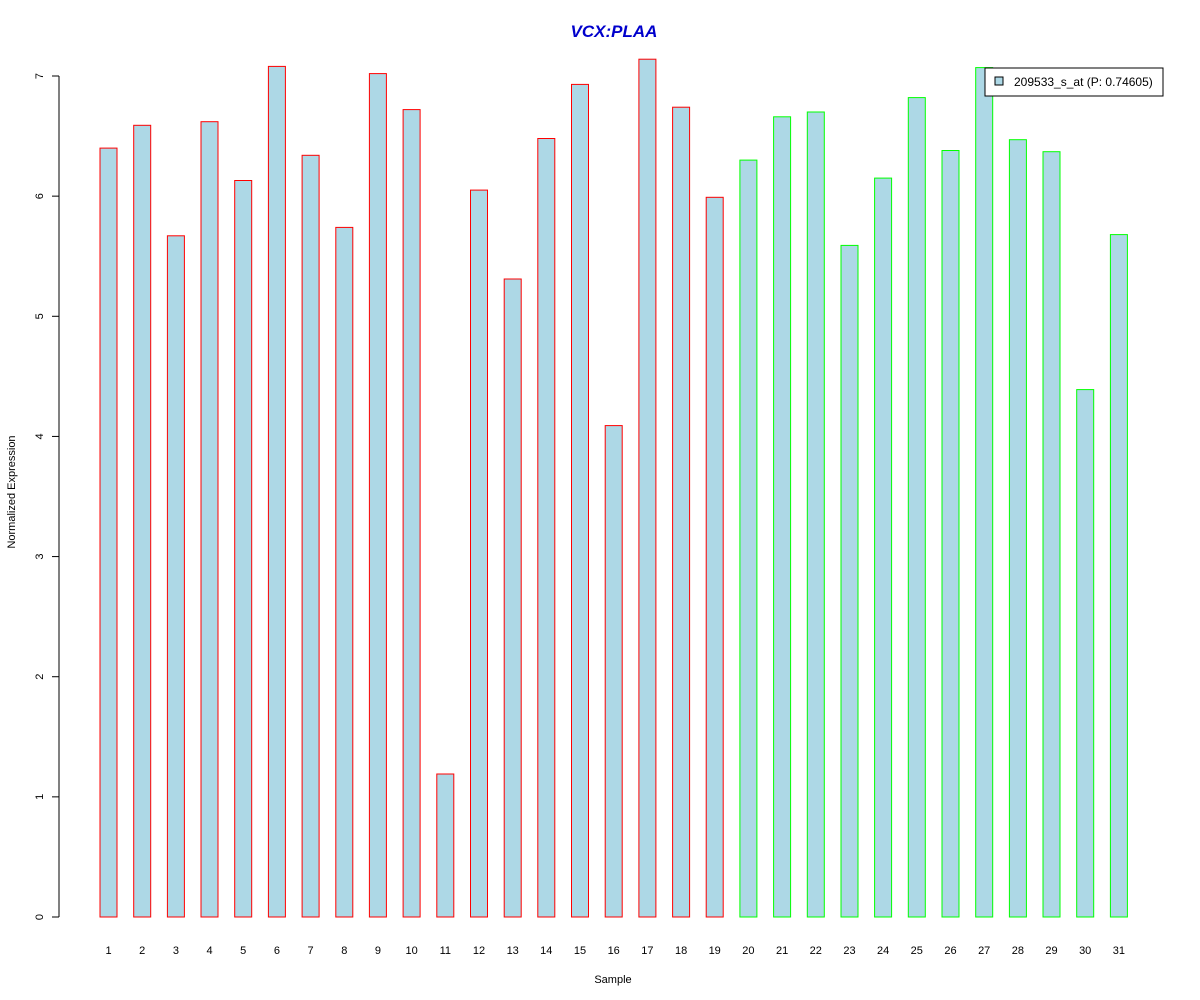 The height and width of the screenshot is (1000, 1200). Describe the element at coordinates (1119, 951) in the screenshot. I see `x-tick-label: 31` at that location.